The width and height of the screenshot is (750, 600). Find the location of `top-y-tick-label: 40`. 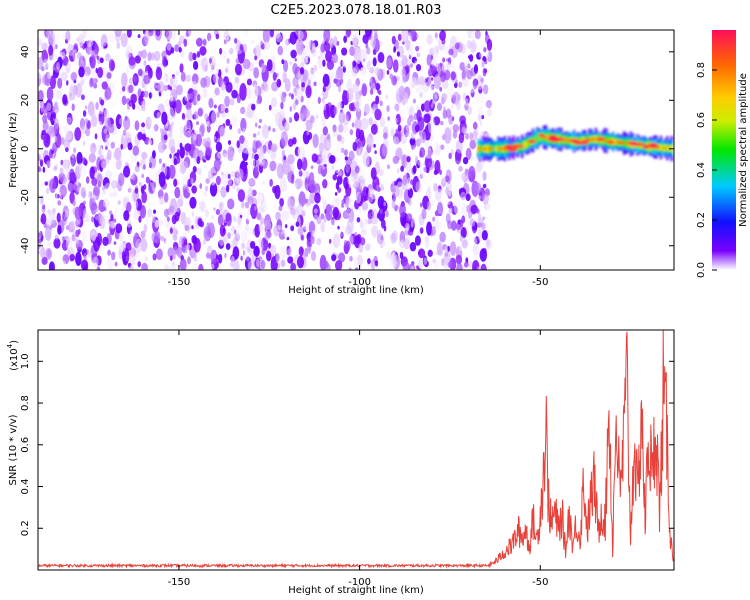

top-y-tick-label: 40 is located at coordinates (25, 51).